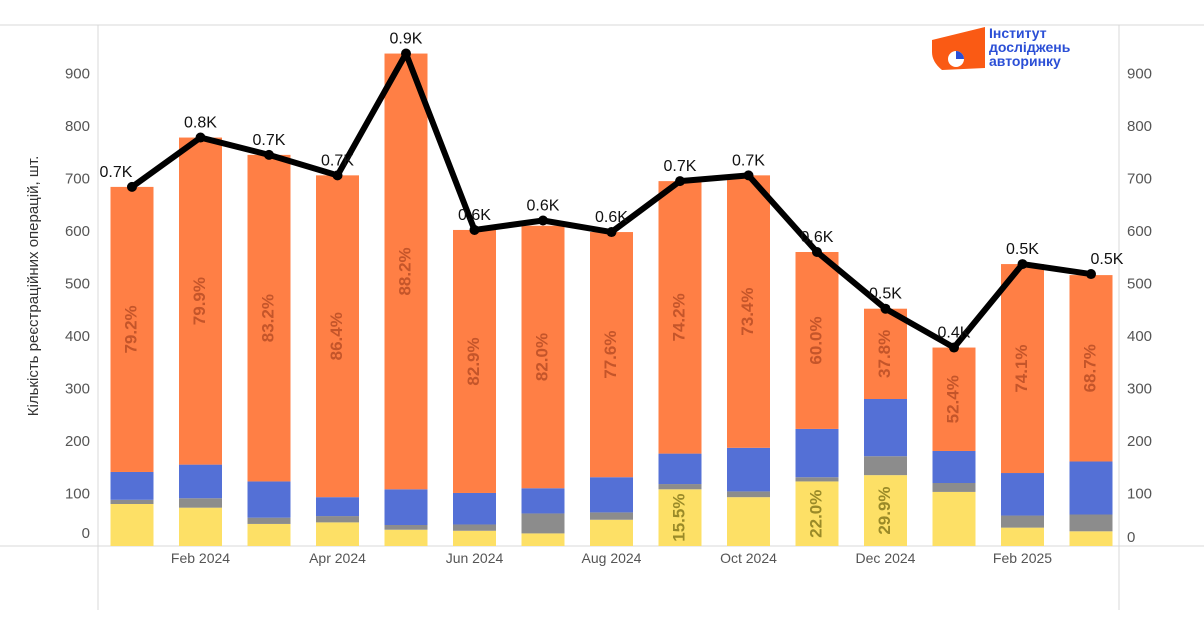 The height and width of the screenshot is (618, 1204). Describe the element at coordinates (884, 510) in the screenshot. I see `percent-label: 29.9%` at that location.